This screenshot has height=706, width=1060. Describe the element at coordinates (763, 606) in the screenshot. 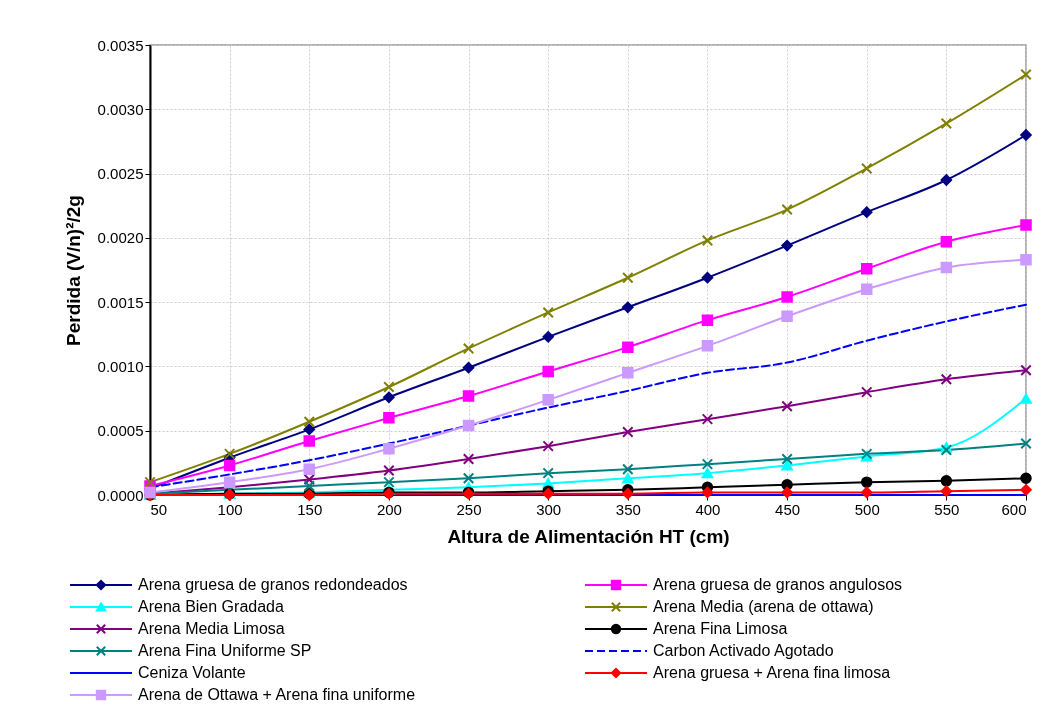

I see `legend-label: Arena Media (arena de ottawa)` at that location.